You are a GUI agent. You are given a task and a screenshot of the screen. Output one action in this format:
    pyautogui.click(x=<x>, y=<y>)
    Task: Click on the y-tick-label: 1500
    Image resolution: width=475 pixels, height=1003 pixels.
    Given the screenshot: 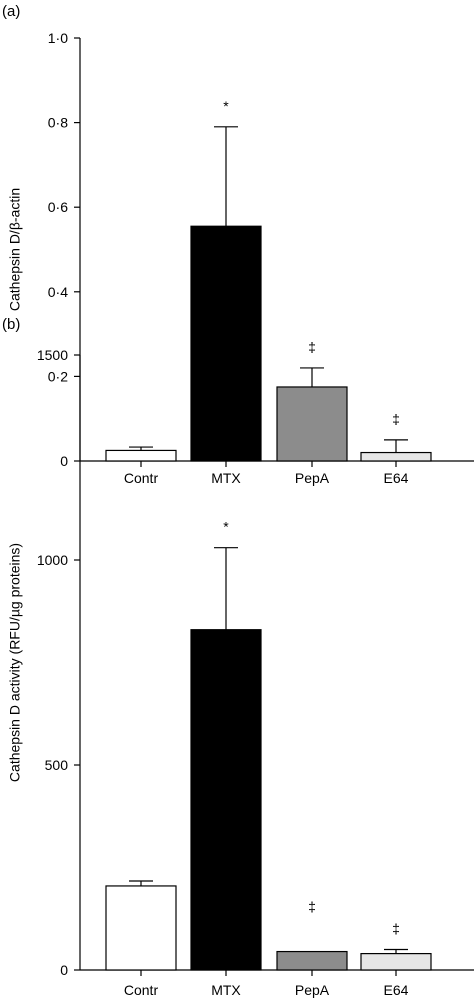 What is the action you would take?
    pyautogui.click(x=52, y=355)
    